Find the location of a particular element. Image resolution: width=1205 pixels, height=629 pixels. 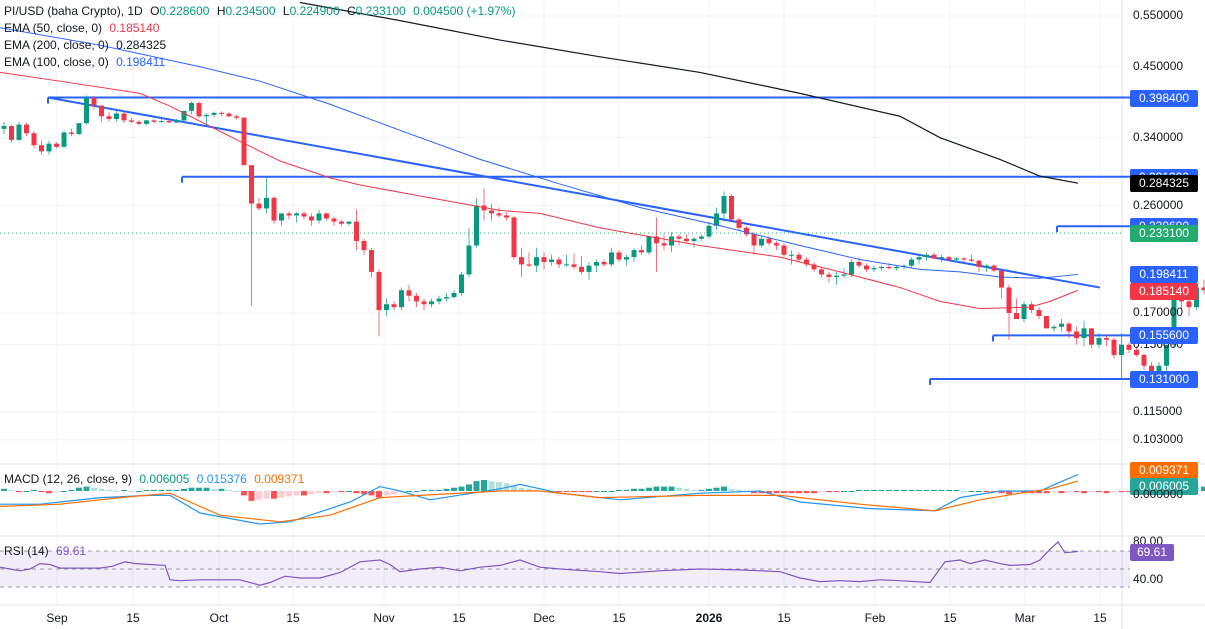

price-tag: 0.284325 is located at coordinates (1164, 183).